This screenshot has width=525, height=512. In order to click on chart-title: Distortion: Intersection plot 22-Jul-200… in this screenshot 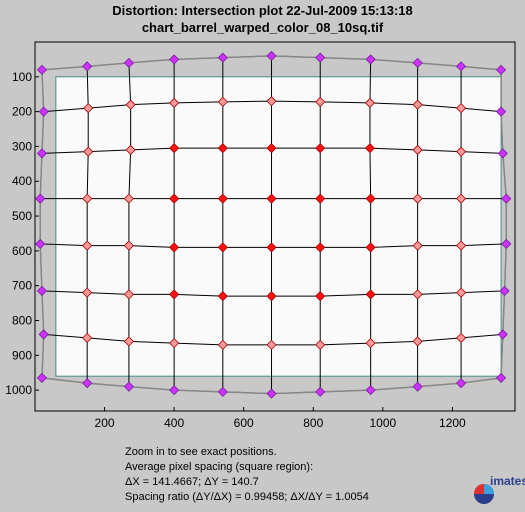, I will do `click(262, 10)`.